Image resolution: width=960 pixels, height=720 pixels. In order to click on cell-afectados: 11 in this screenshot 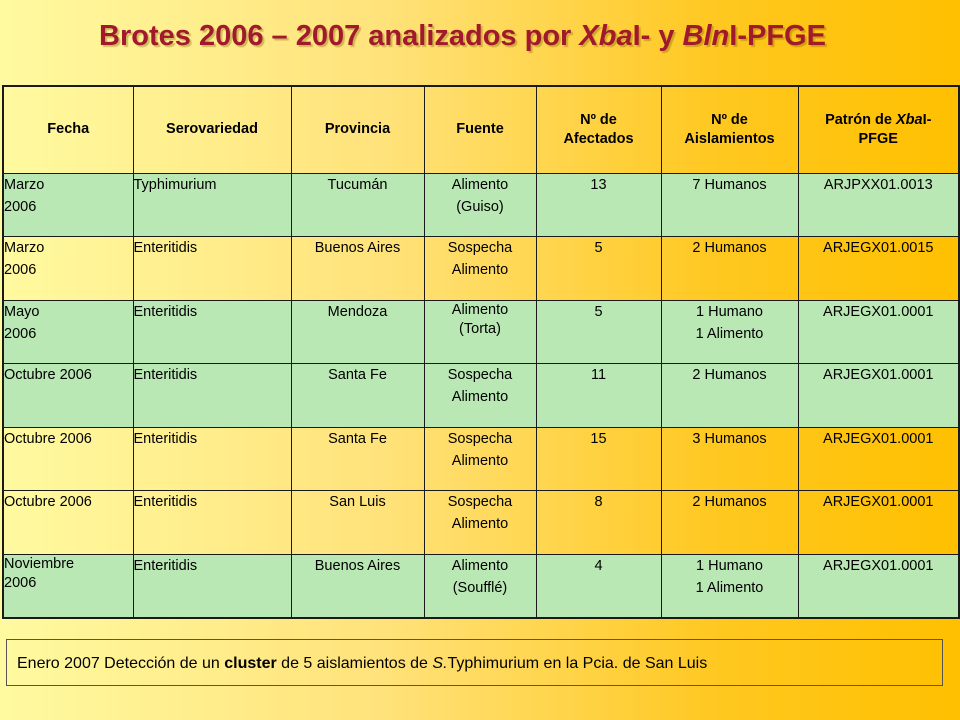, I will do `click(598, 395)`.